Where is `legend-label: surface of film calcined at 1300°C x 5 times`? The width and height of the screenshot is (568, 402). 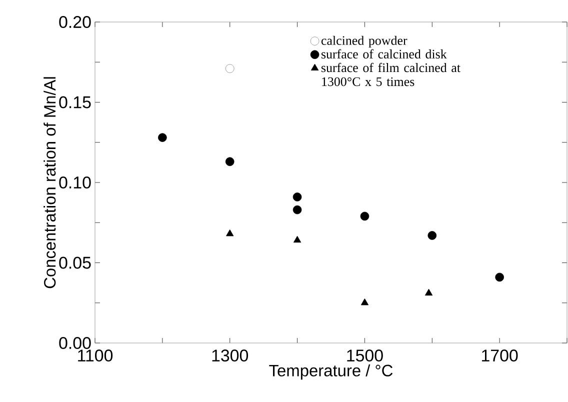 legend-label: surface of film calcined at 1300°C x 5 times is located at coordinates (391, 74).